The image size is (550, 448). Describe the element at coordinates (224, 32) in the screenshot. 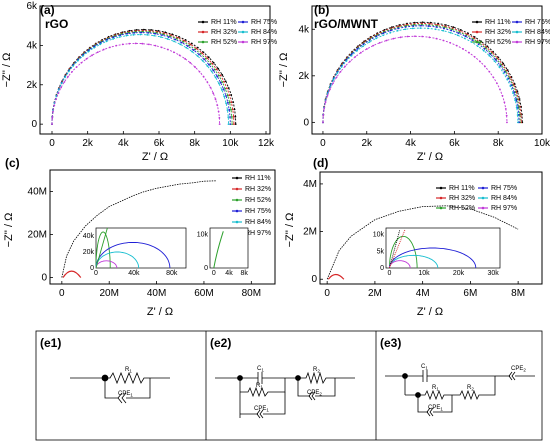

I see `legend-label: RH 32%` at that location.